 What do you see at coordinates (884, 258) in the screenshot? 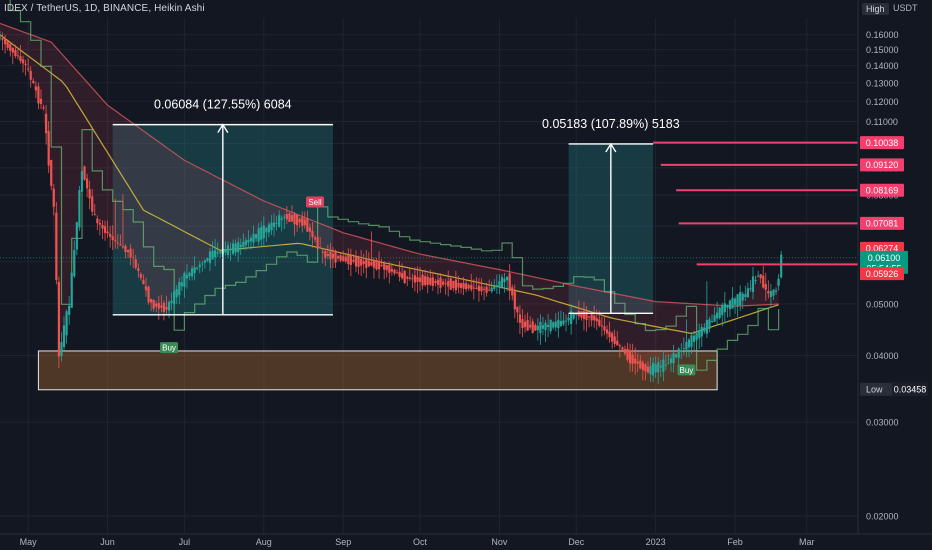
I see `last-price-label: 0.06100` at bounding box center [884, 258].